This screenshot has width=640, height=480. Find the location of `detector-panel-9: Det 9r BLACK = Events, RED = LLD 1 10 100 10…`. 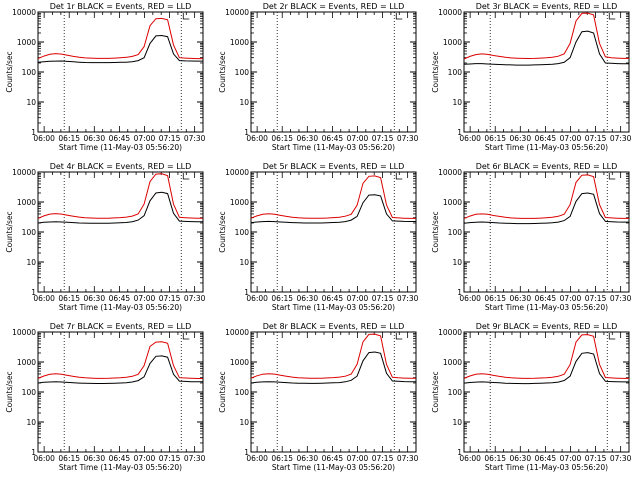

detector-panel-9: Det 9r BLACK = Events, RED = LLD 1 10 100 10… is located at coordinates (531, 397).